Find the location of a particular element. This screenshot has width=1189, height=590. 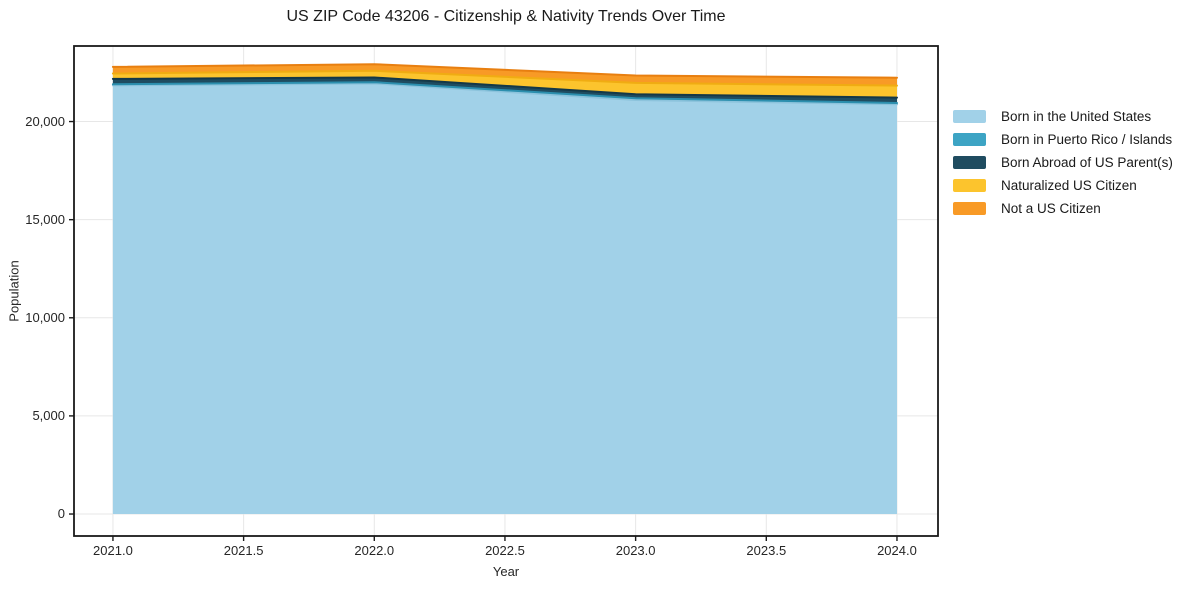

x-tick-label: 2023.0 is located at coordinates (635, 550).